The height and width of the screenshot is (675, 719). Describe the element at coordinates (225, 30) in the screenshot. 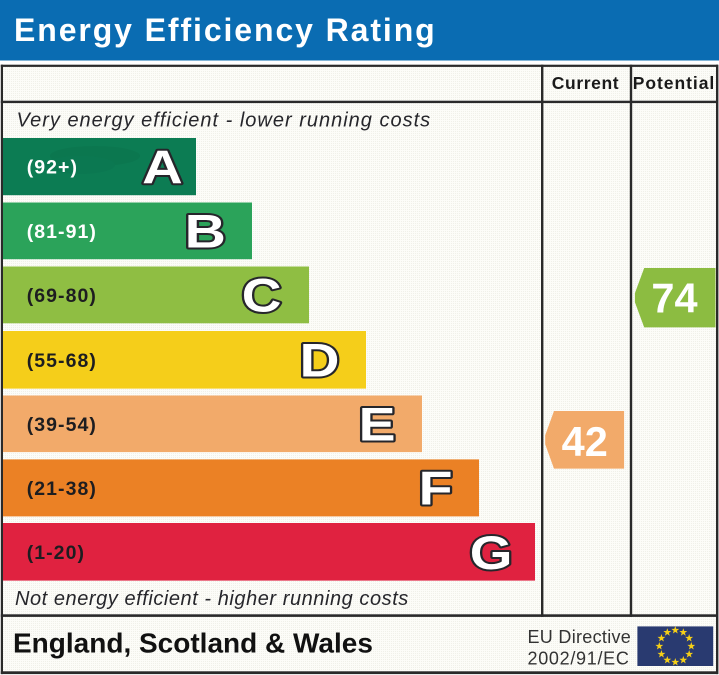

I see `svg-text: Energy Efficiency Rating` at that location.